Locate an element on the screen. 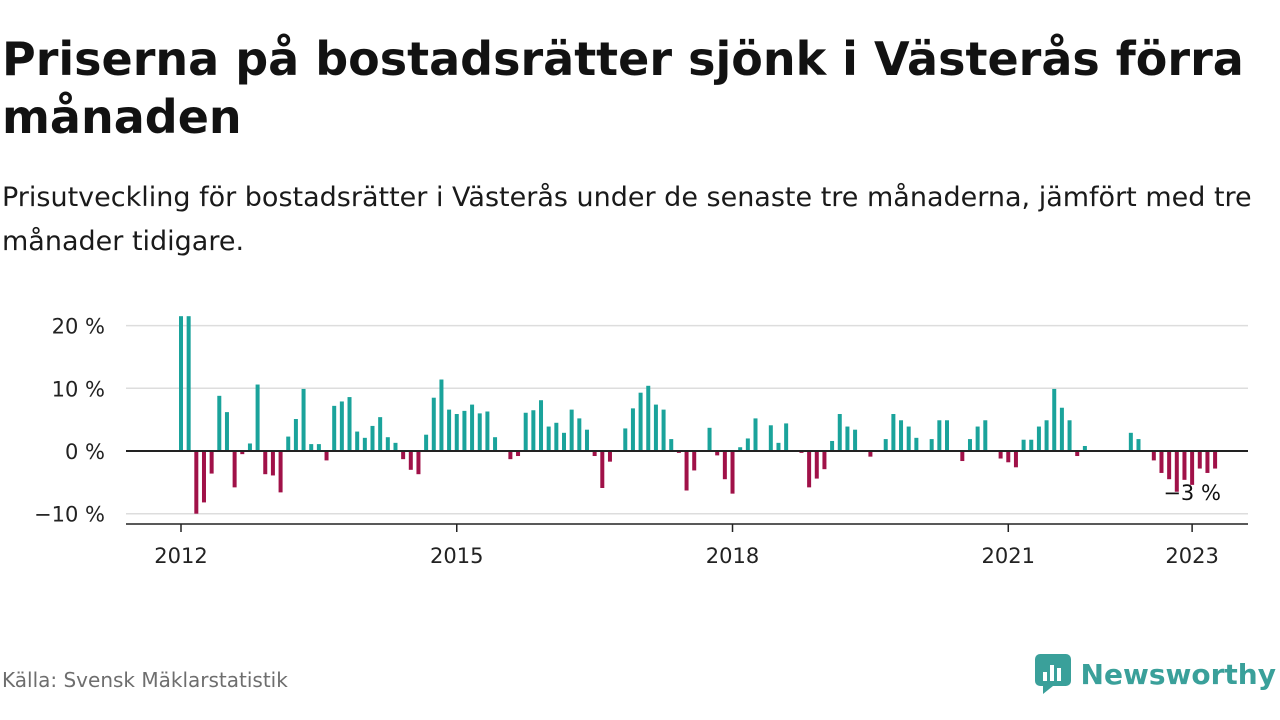 This screenshot has width=1280, height=720. axes is located at coordinates (687, 491).